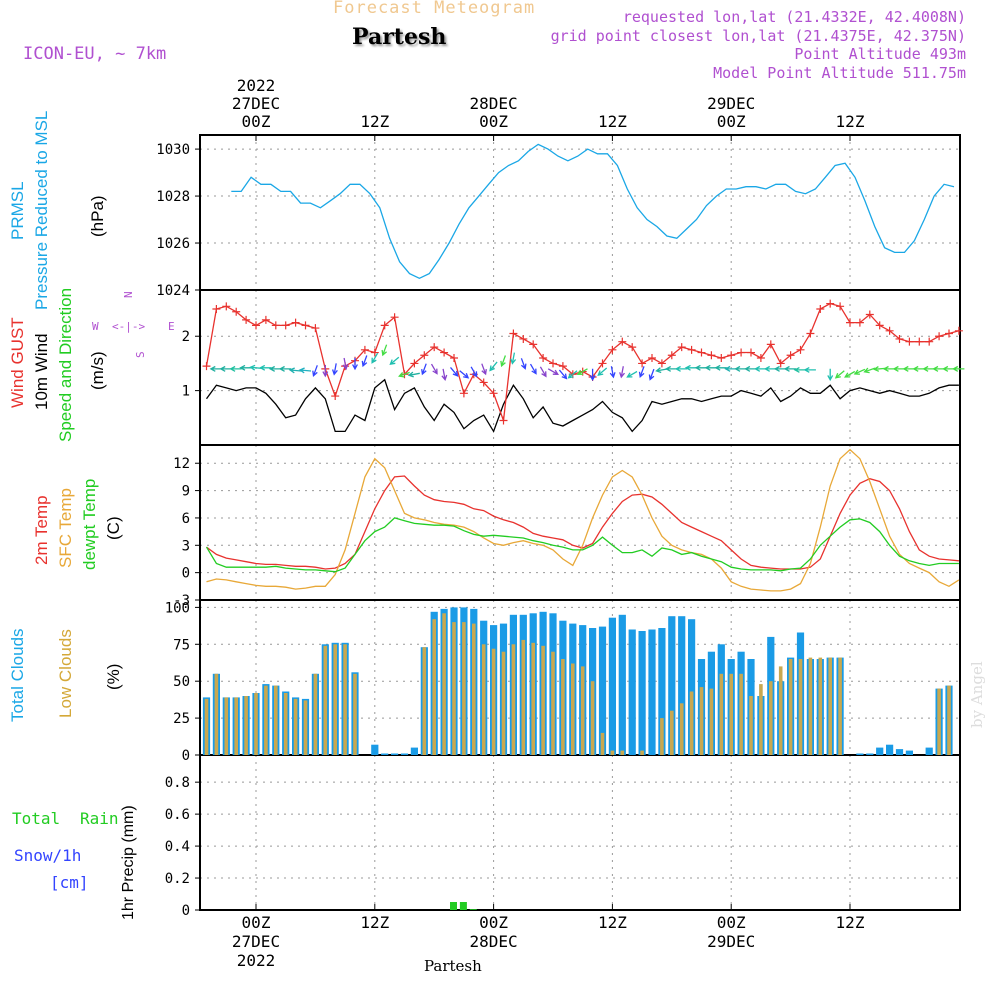 This screenshot has height=1000, width=1000. Describe the element at coordinates (463, 906) in the screenshot. I see `rain-bar` at that location.